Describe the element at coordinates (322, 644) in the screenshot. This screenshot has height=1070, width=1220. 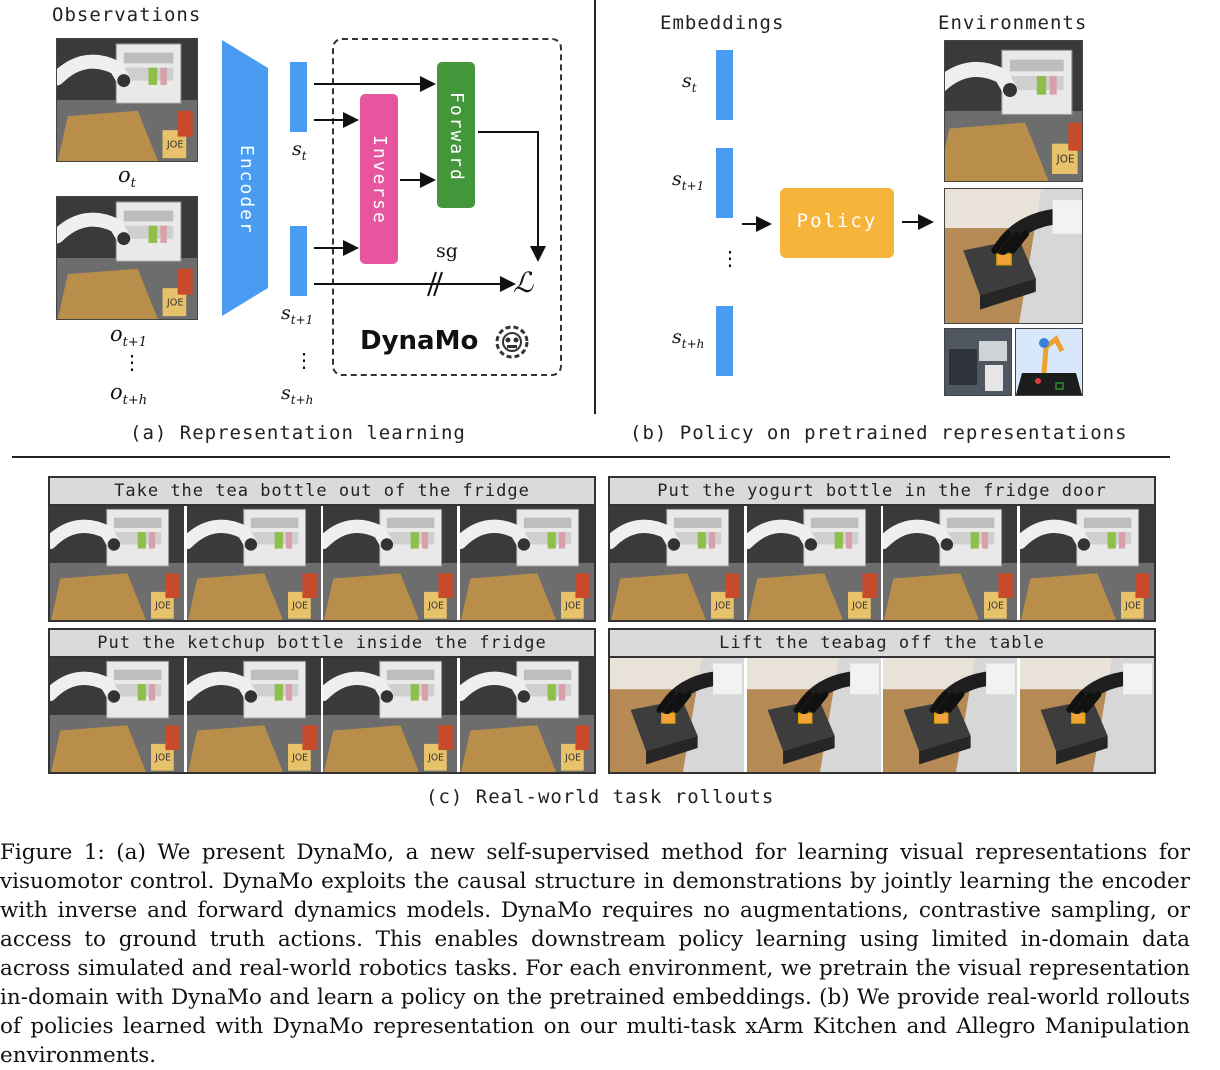
I see `task-title: Put the ketchup bottle inside the fridge` at that location.